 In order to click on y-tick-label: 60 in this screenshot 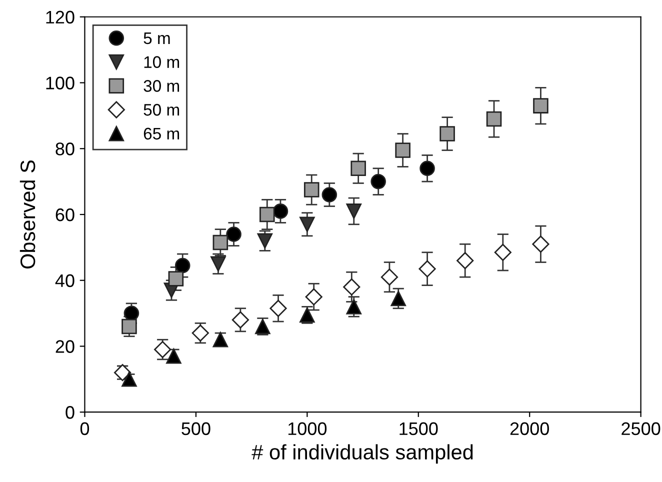, I will do `click(65, 215)`.